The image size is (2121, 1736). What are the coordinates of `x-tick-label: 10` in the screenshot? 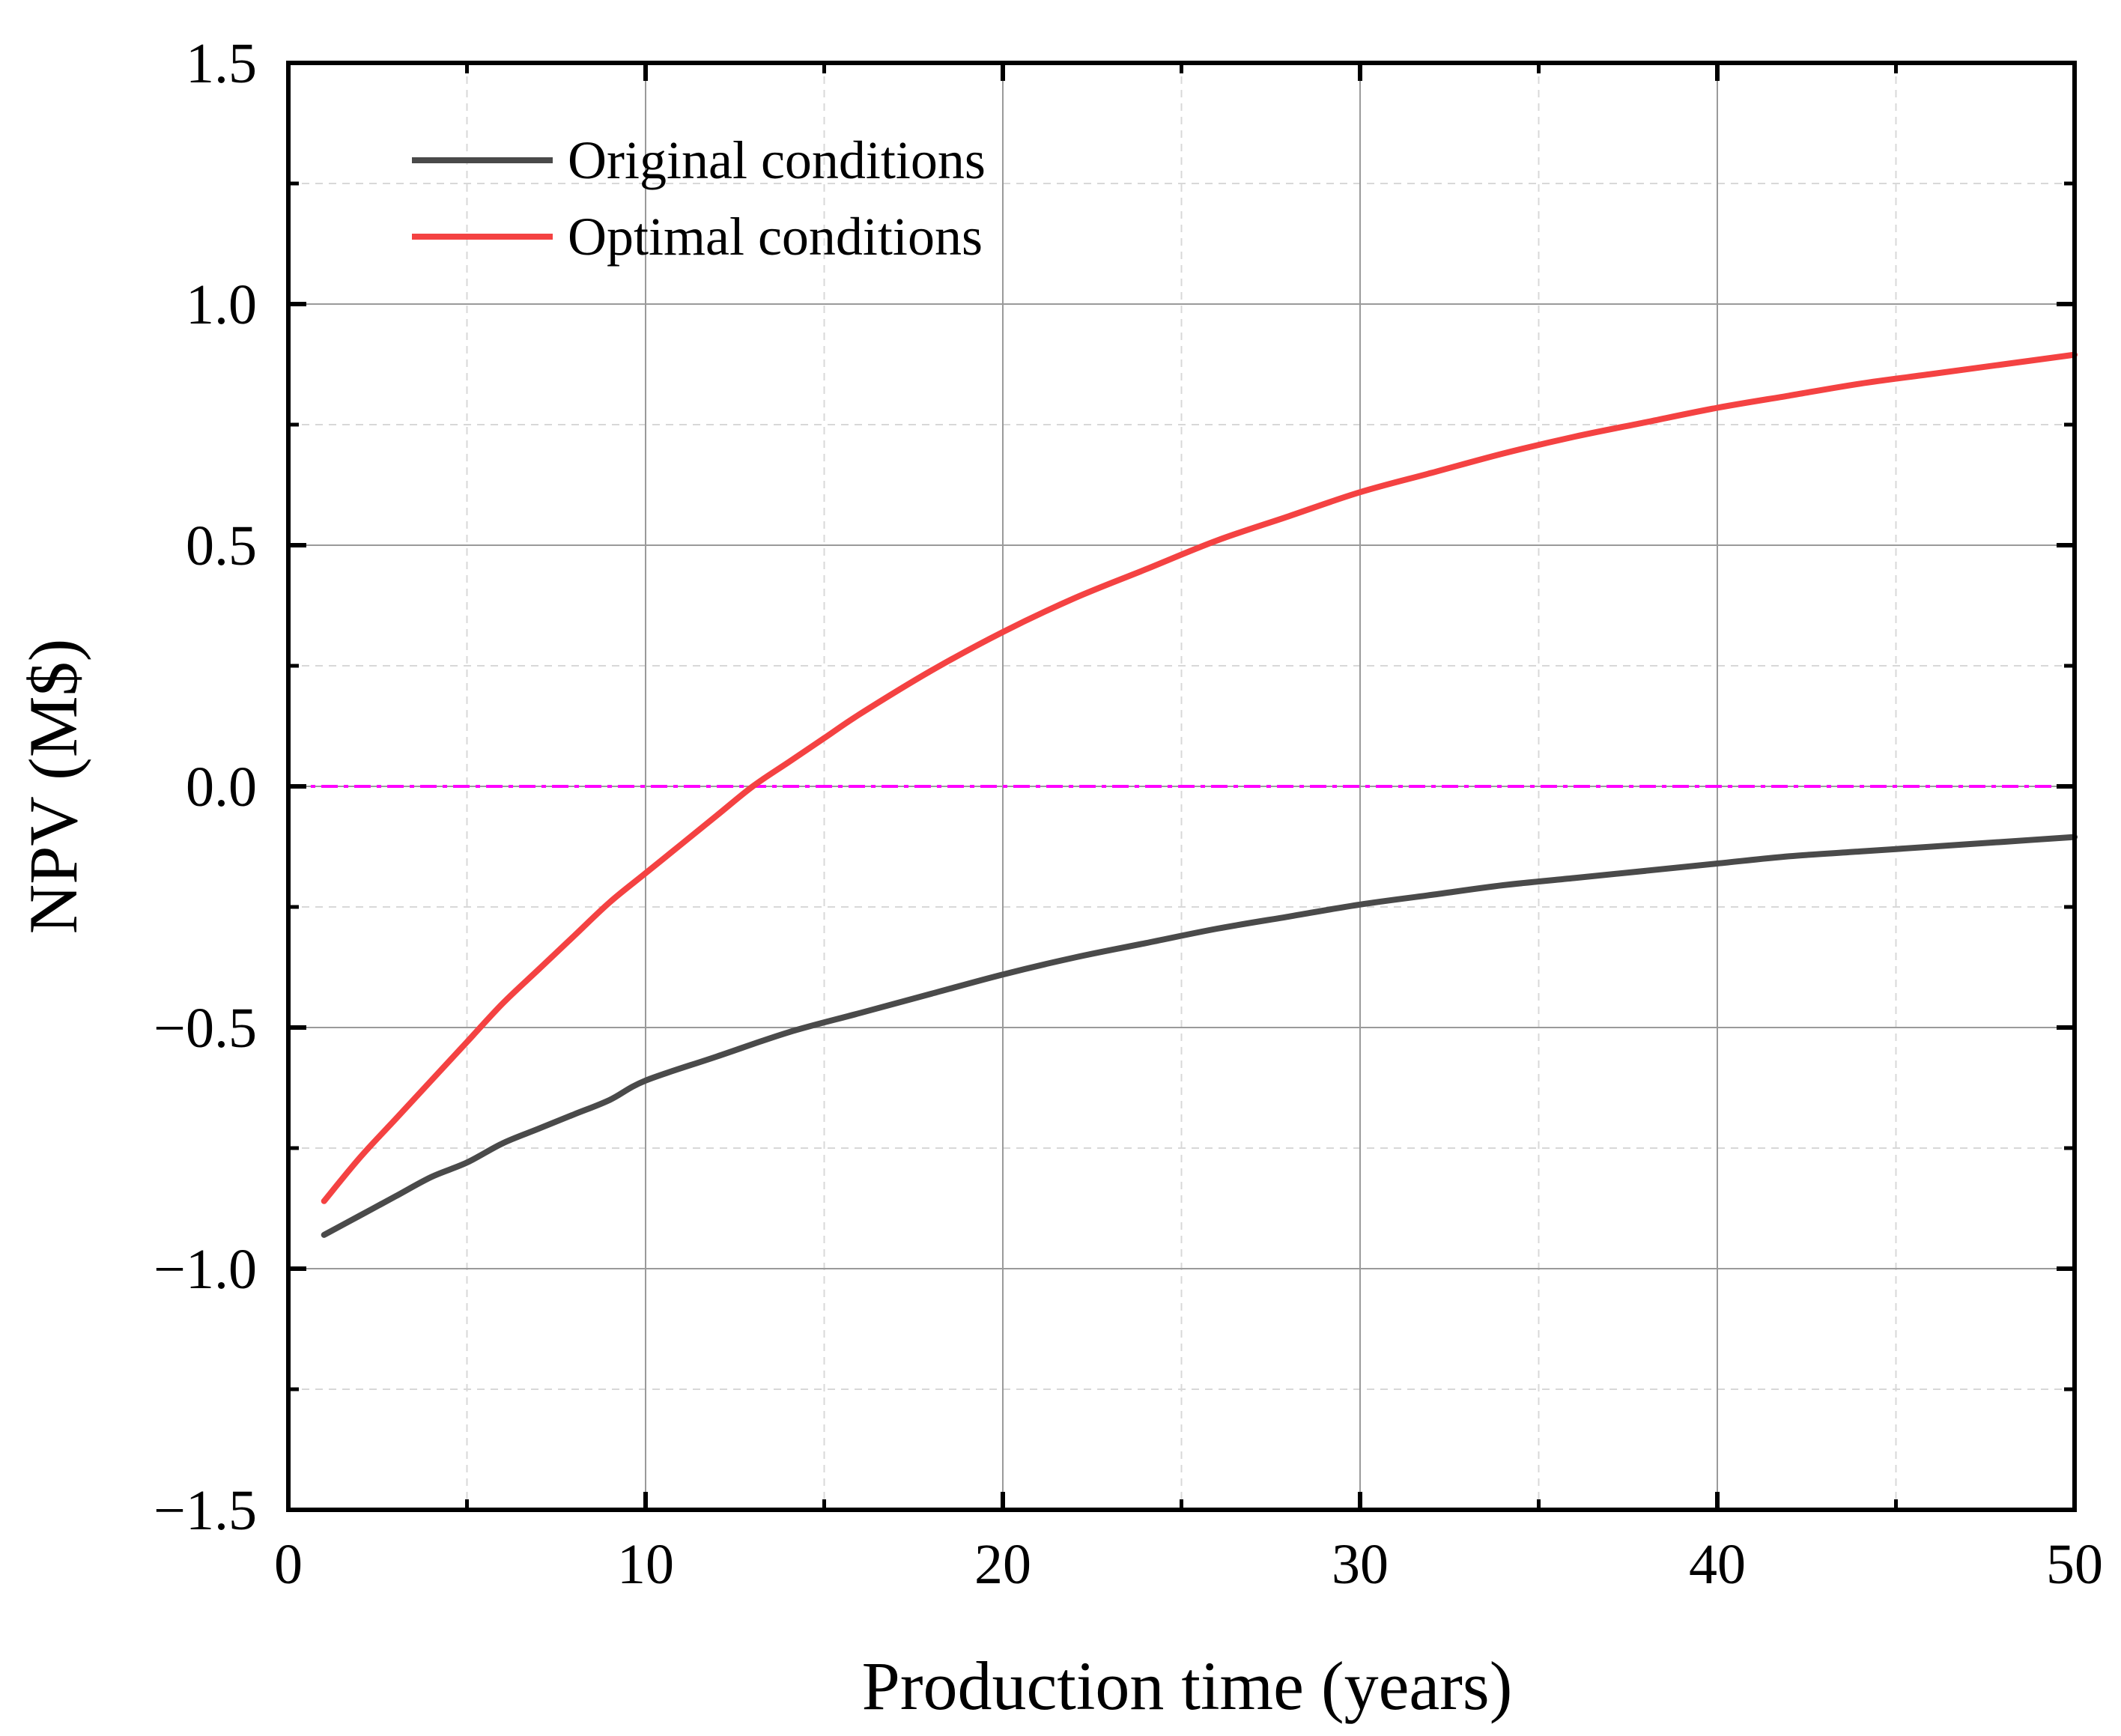 It's located at (645, 1564).